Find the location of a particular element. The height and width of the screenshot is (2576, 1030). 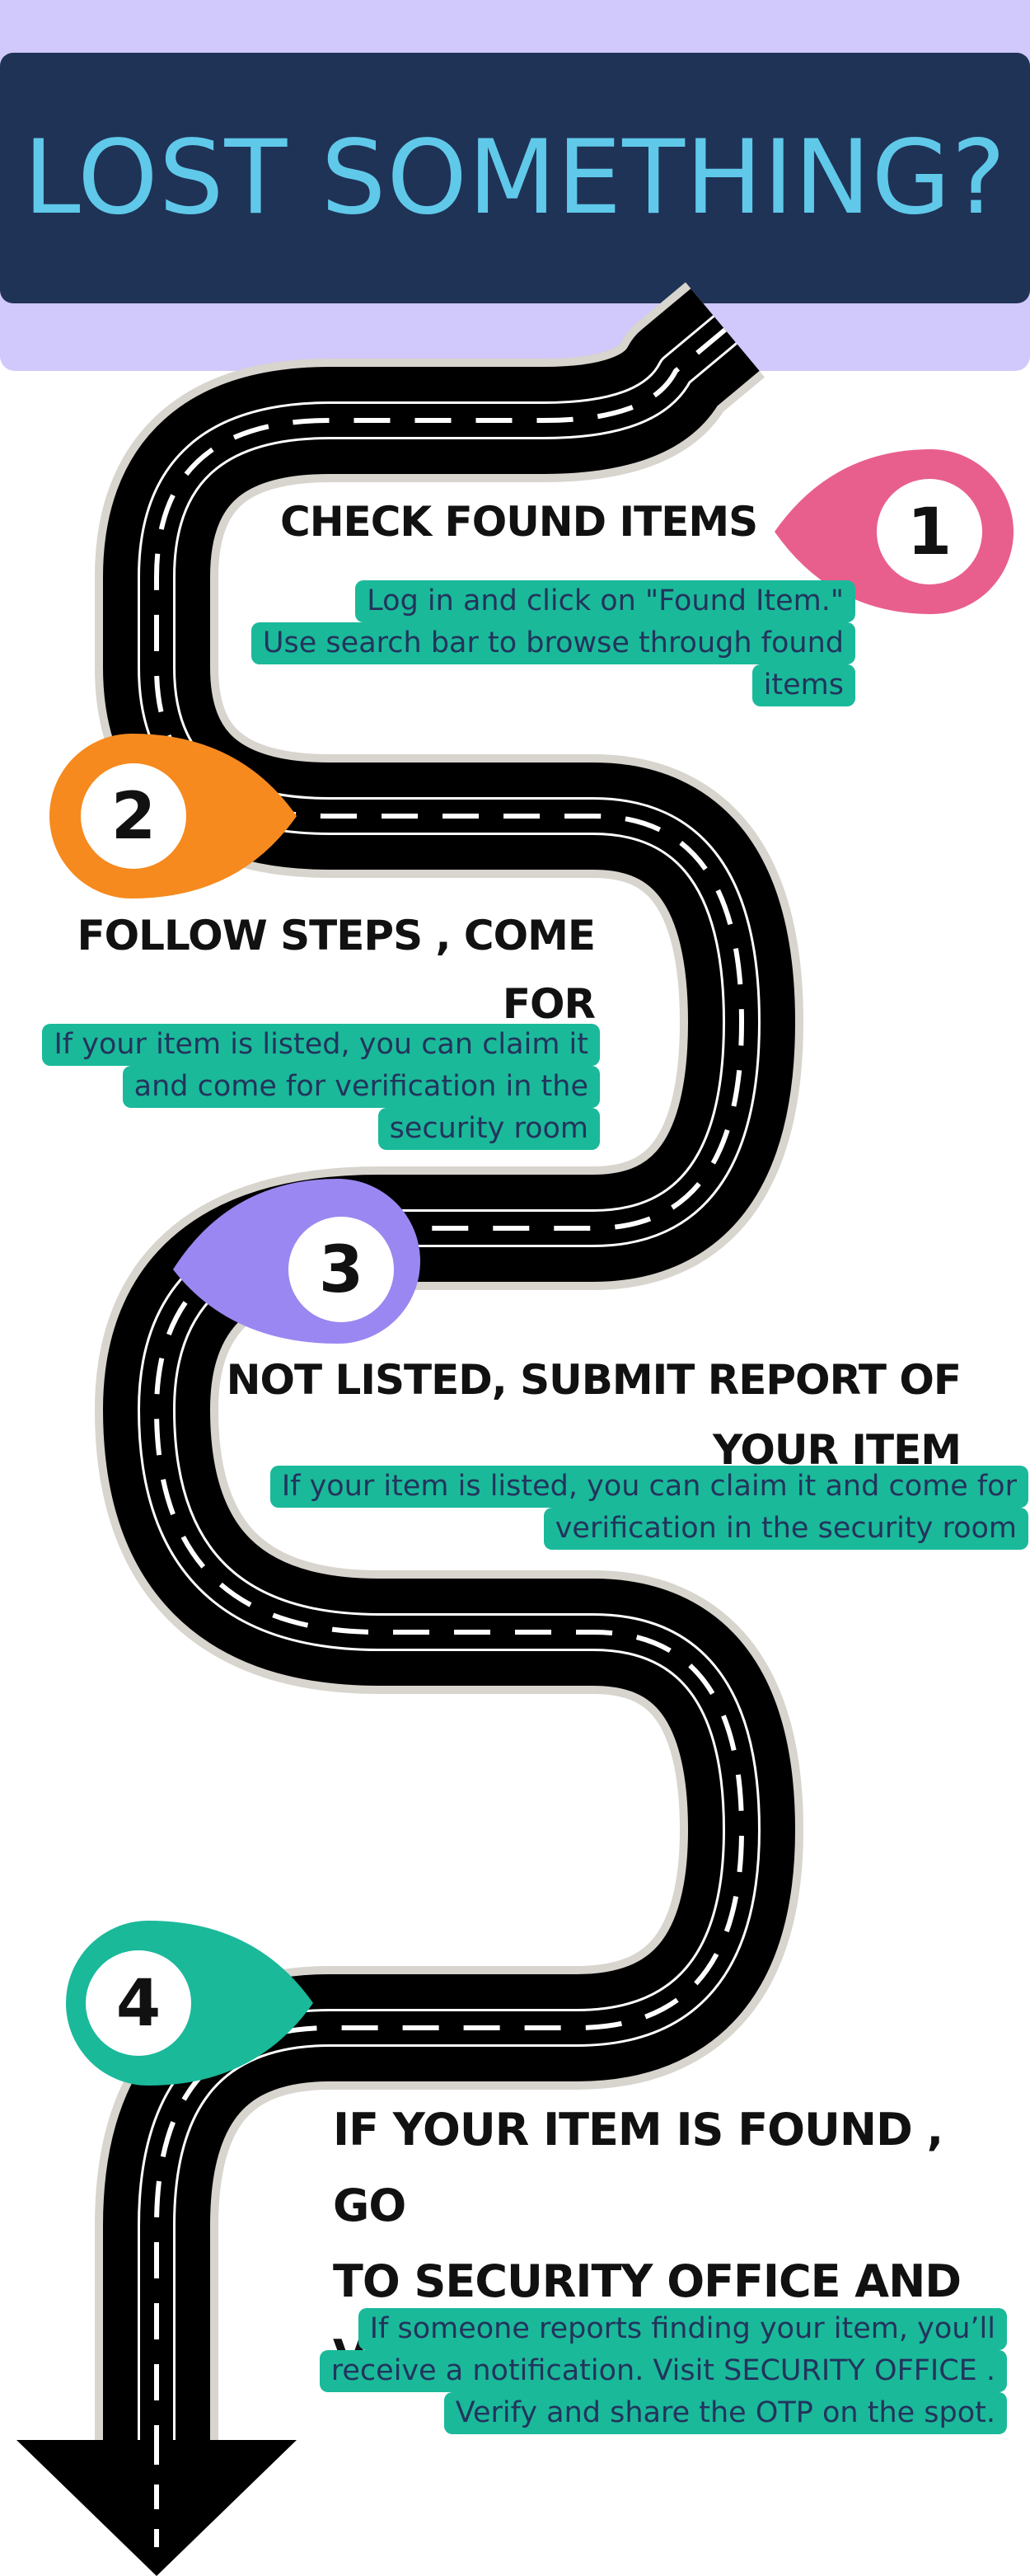

step-3-title: NOT LISTED, SUBMIT REPORT OF YOUR ITEM is located at coordinates (590, 1415).